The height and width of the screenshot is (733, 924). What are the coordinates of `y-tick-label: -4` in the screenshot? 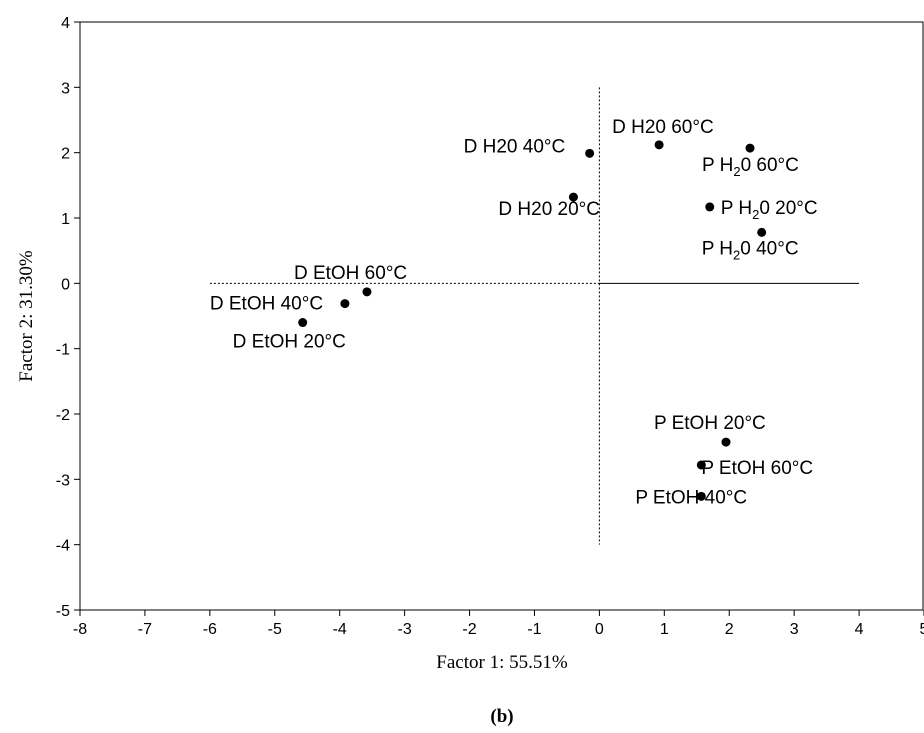 It's located at (63, 546).